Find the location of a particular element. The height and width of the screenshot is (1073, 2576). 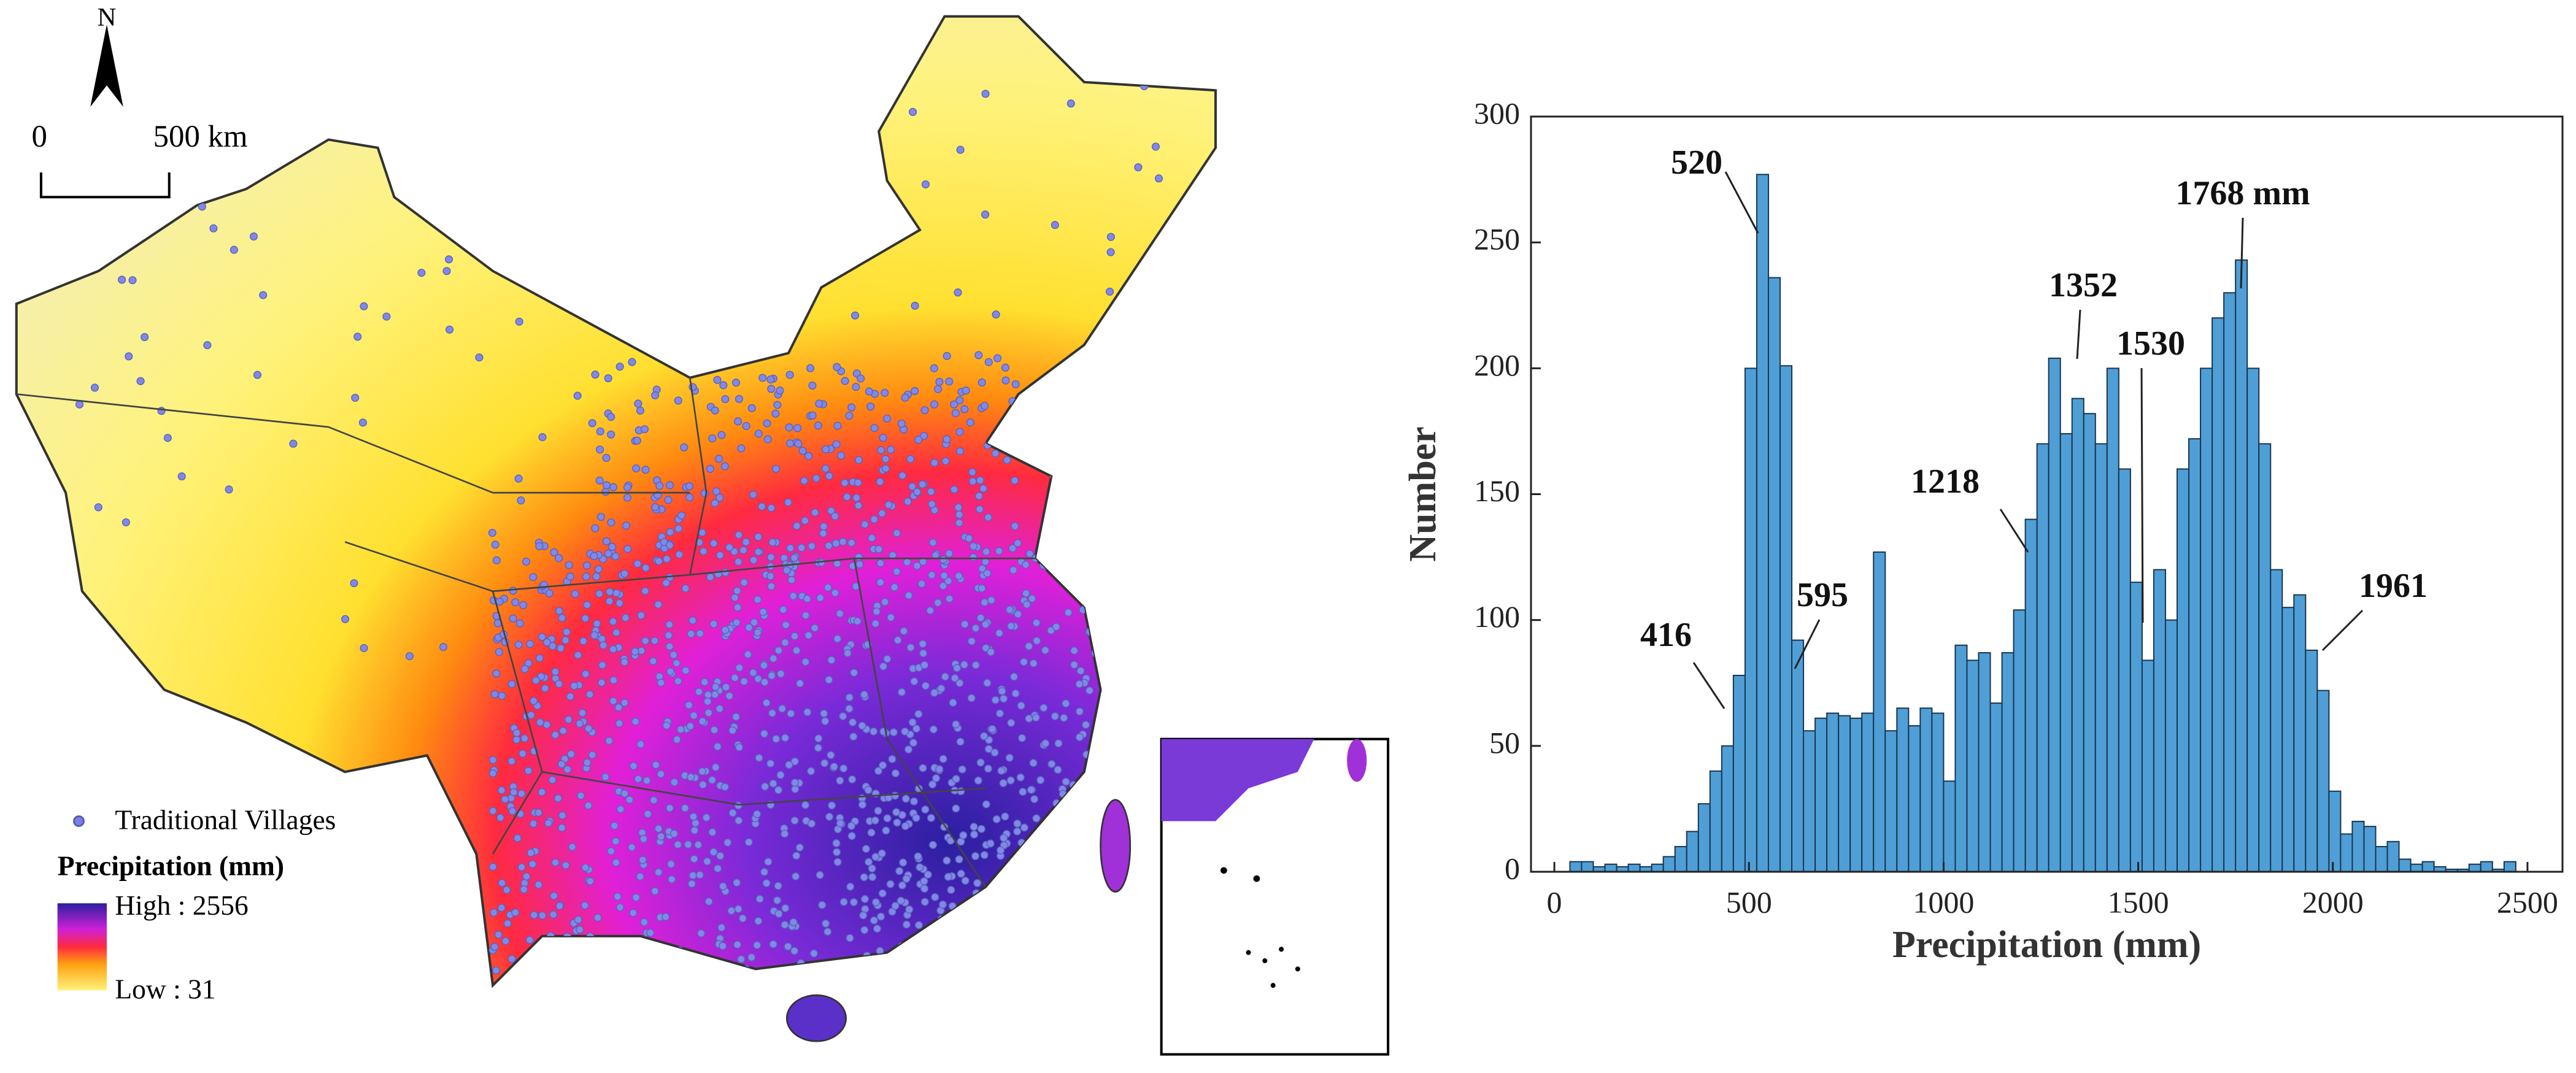

annotation: 1768 mm is located at coordinates (2242, 193).